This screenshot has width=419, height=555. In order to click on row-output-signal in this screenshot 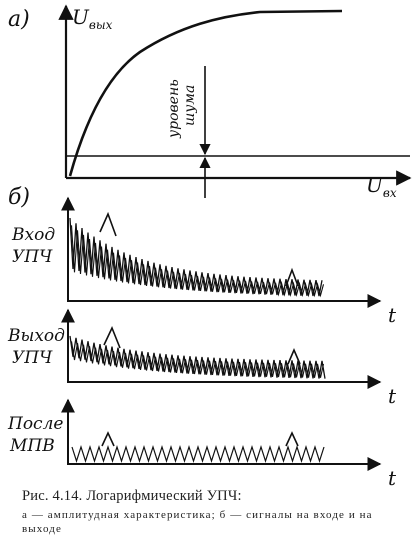, I will do `click(197, 352)`.